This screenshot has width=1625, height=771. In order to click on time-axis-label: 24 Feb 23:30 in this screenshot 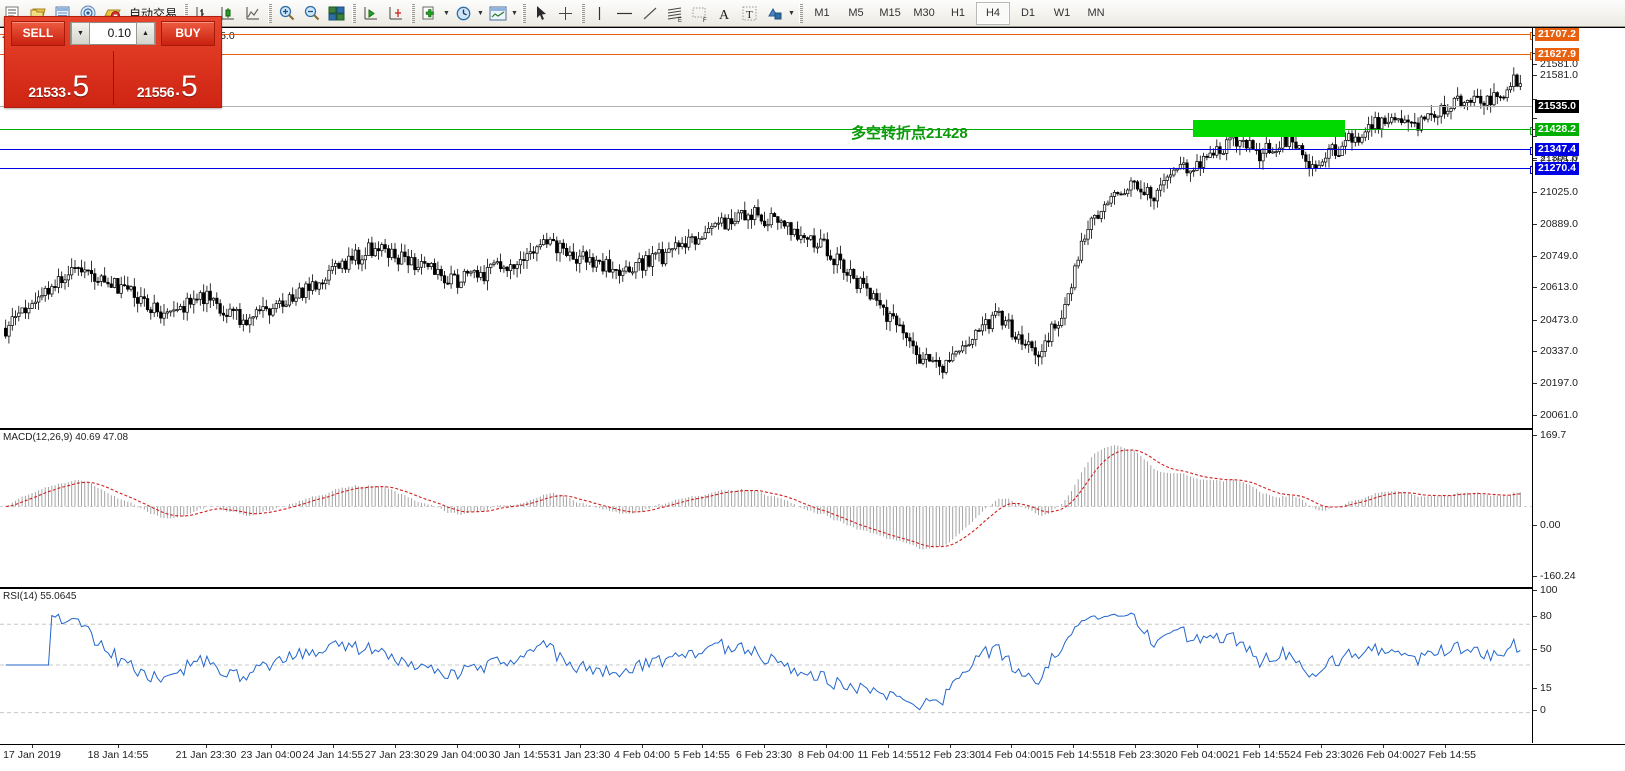, I will do `click(1321, 755)`.